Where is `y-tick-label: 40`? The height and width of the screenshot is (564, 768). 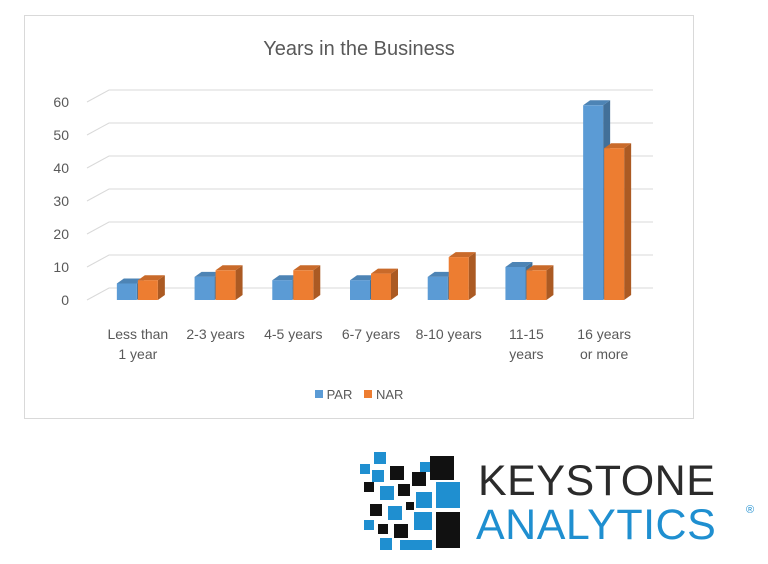
y-tick-label: 40 is located at coordinates (61, 168).